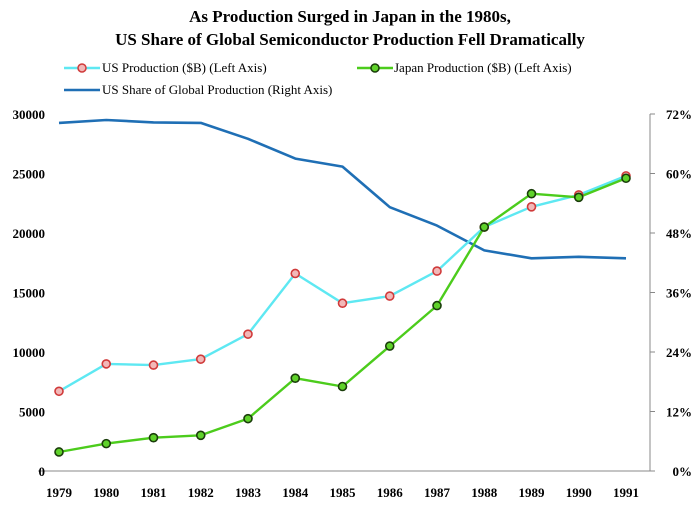 This screenshot has height=507, width=700. What do you see at coordinates (679, 293) in the screenshot?
I see `right-y-tick-label: 36%` at bounding box center [679, 293].